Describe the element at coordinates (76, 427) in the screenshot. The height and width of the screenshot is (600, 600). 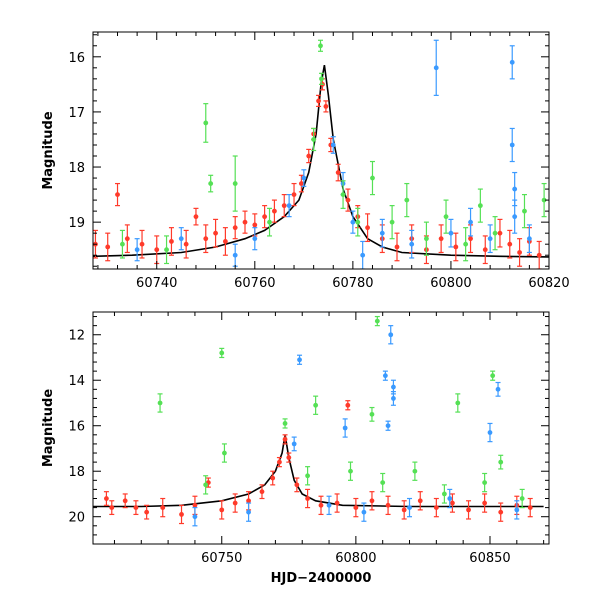
I see `y-tick-label: 16` at that location.